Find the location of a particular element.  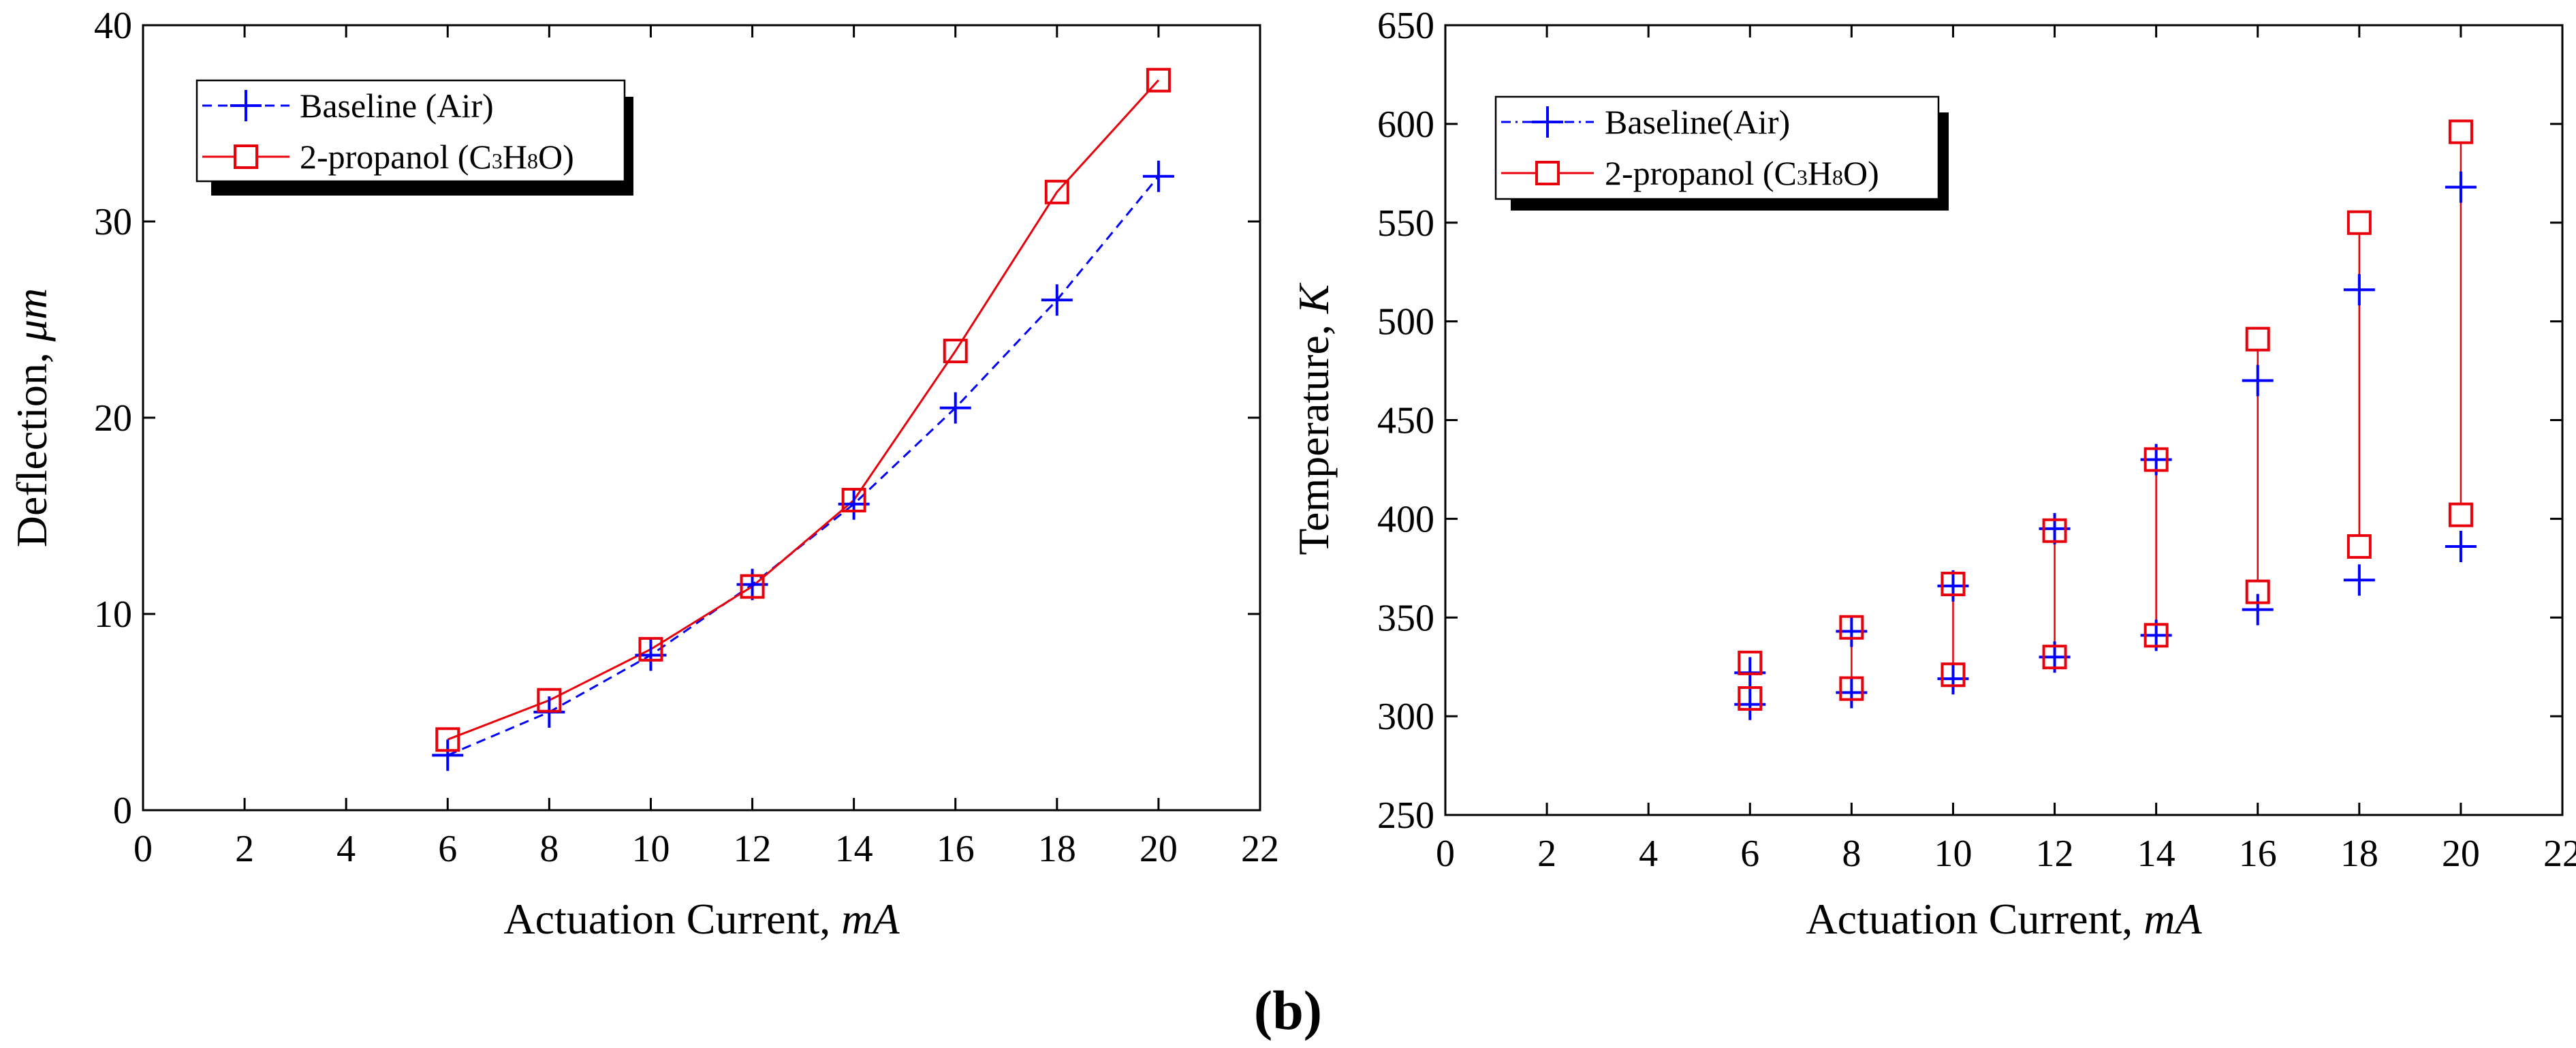

y-tick-label: 450 is located at coordinates (1405, 421).